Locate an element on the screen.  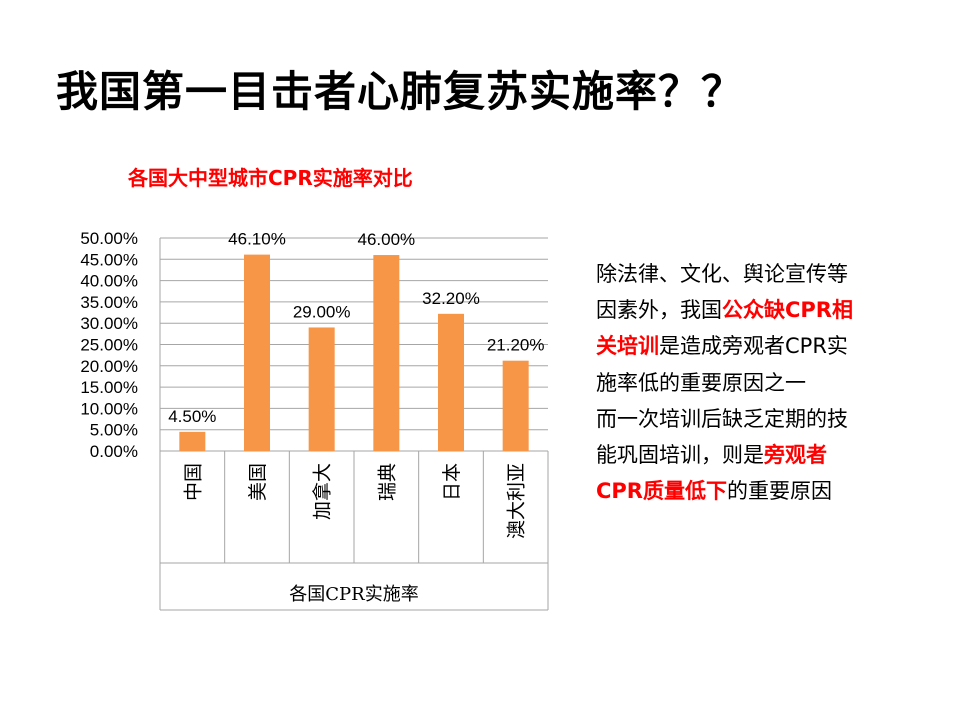
data-label: 4.50% is located at coordinates (192, 416).